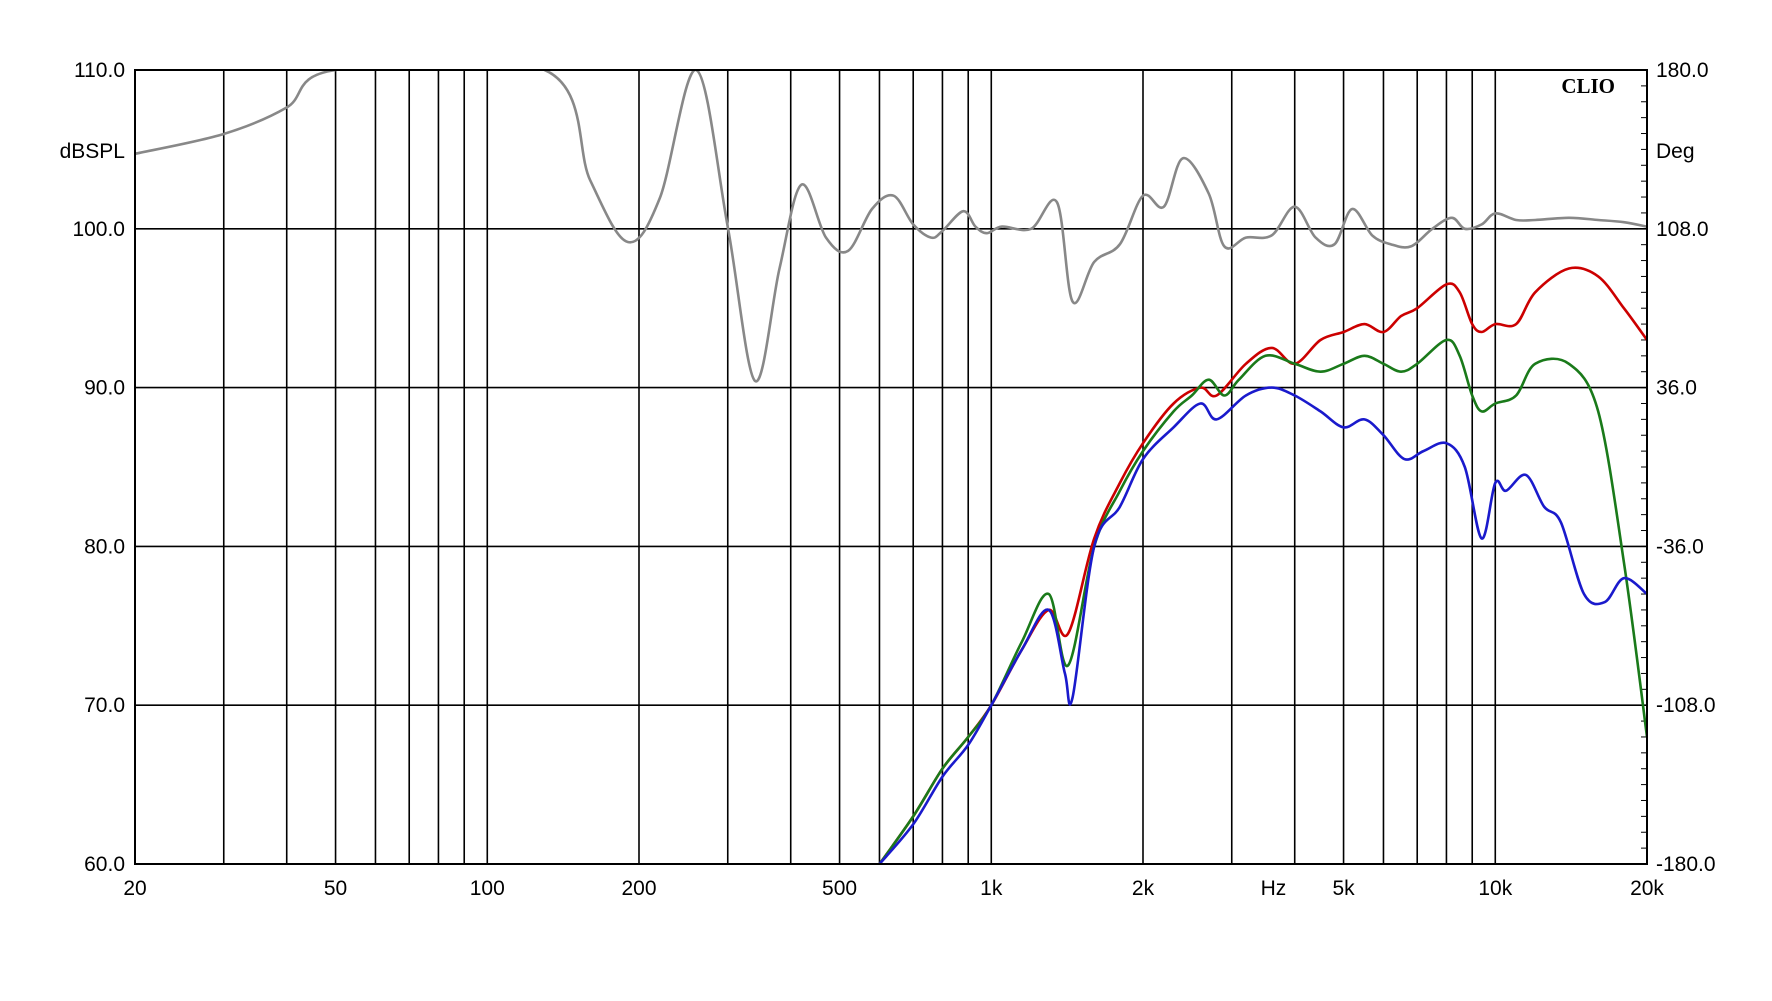 The height and width of the screenshot is (1001, 1772). I want to click on y2-axis-label: Deg, so click(1675, 151).